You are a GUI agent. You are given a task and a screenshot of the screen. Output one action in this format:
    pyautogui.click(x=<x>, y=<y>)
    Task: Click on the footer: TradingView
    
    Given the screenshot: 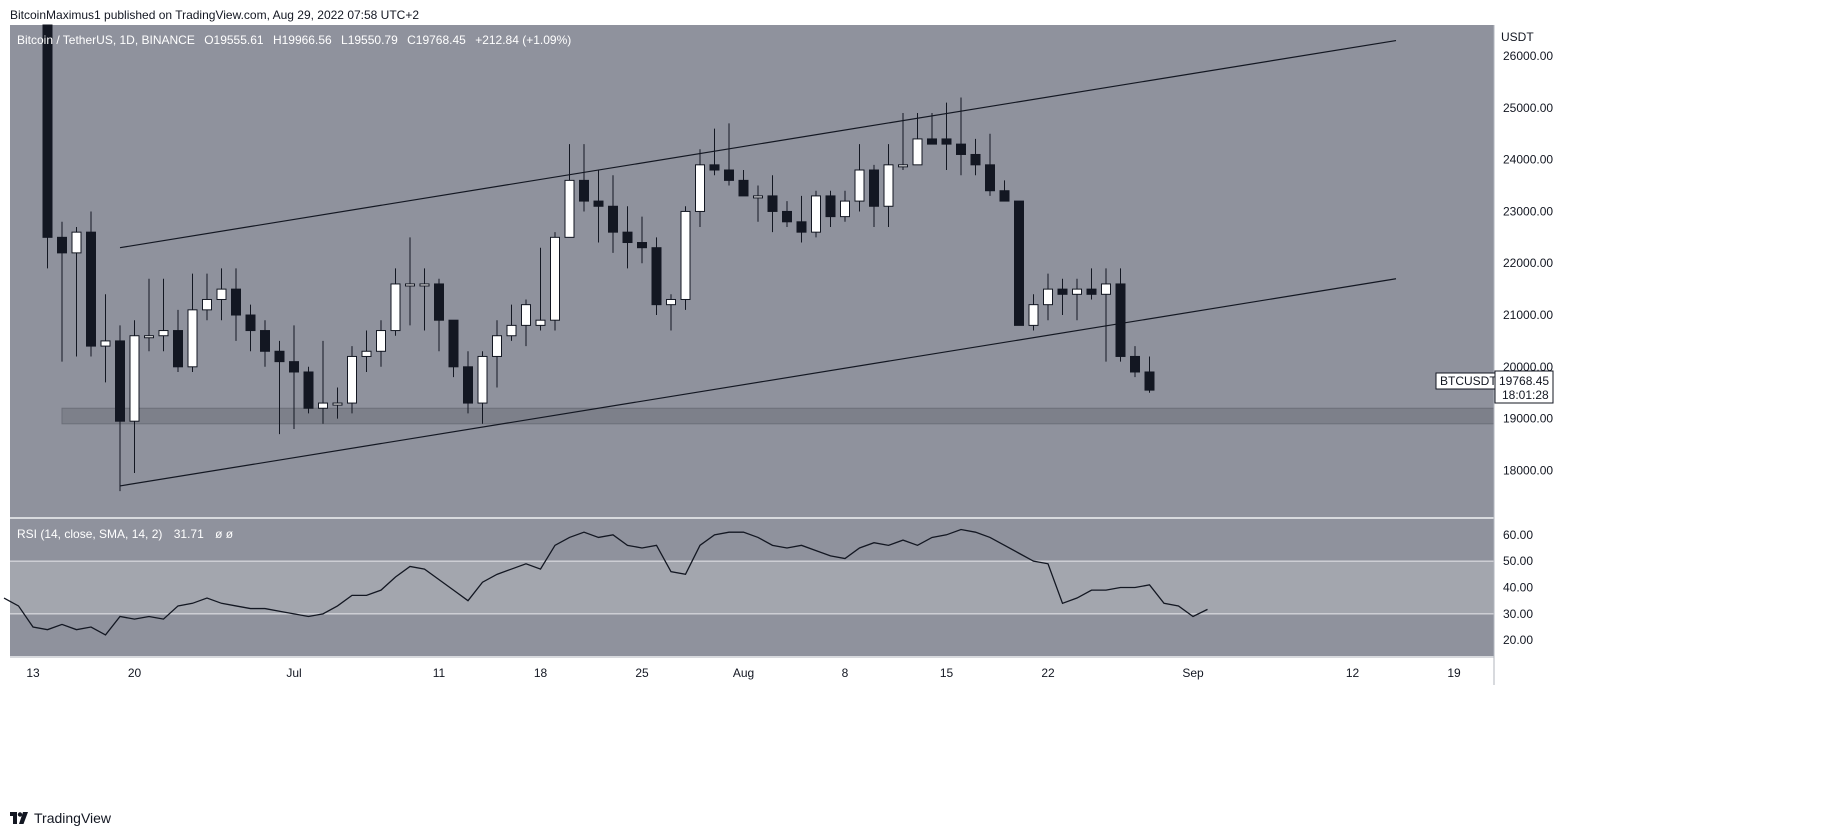 What is the action you would take?
    pyautogui.click(x=60, y=818)
    